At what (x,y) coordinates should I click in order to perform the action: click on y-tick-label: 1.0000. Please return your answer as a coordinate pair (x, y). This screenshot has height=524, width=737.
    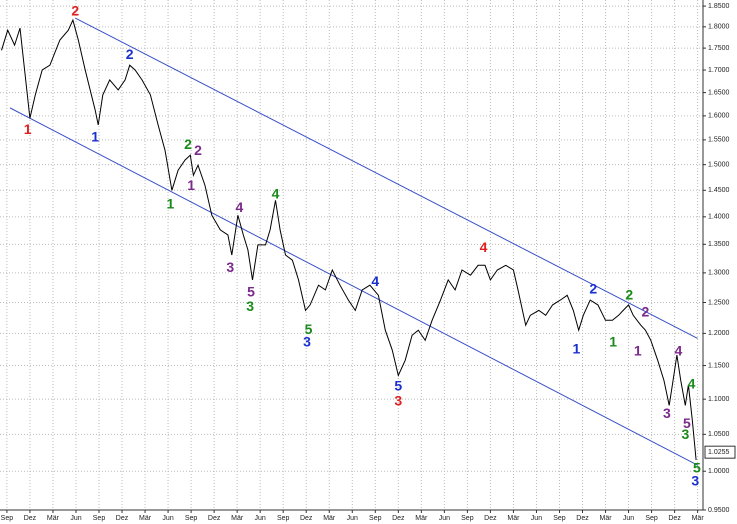
    Looking at the image, I should click on (719, 471).